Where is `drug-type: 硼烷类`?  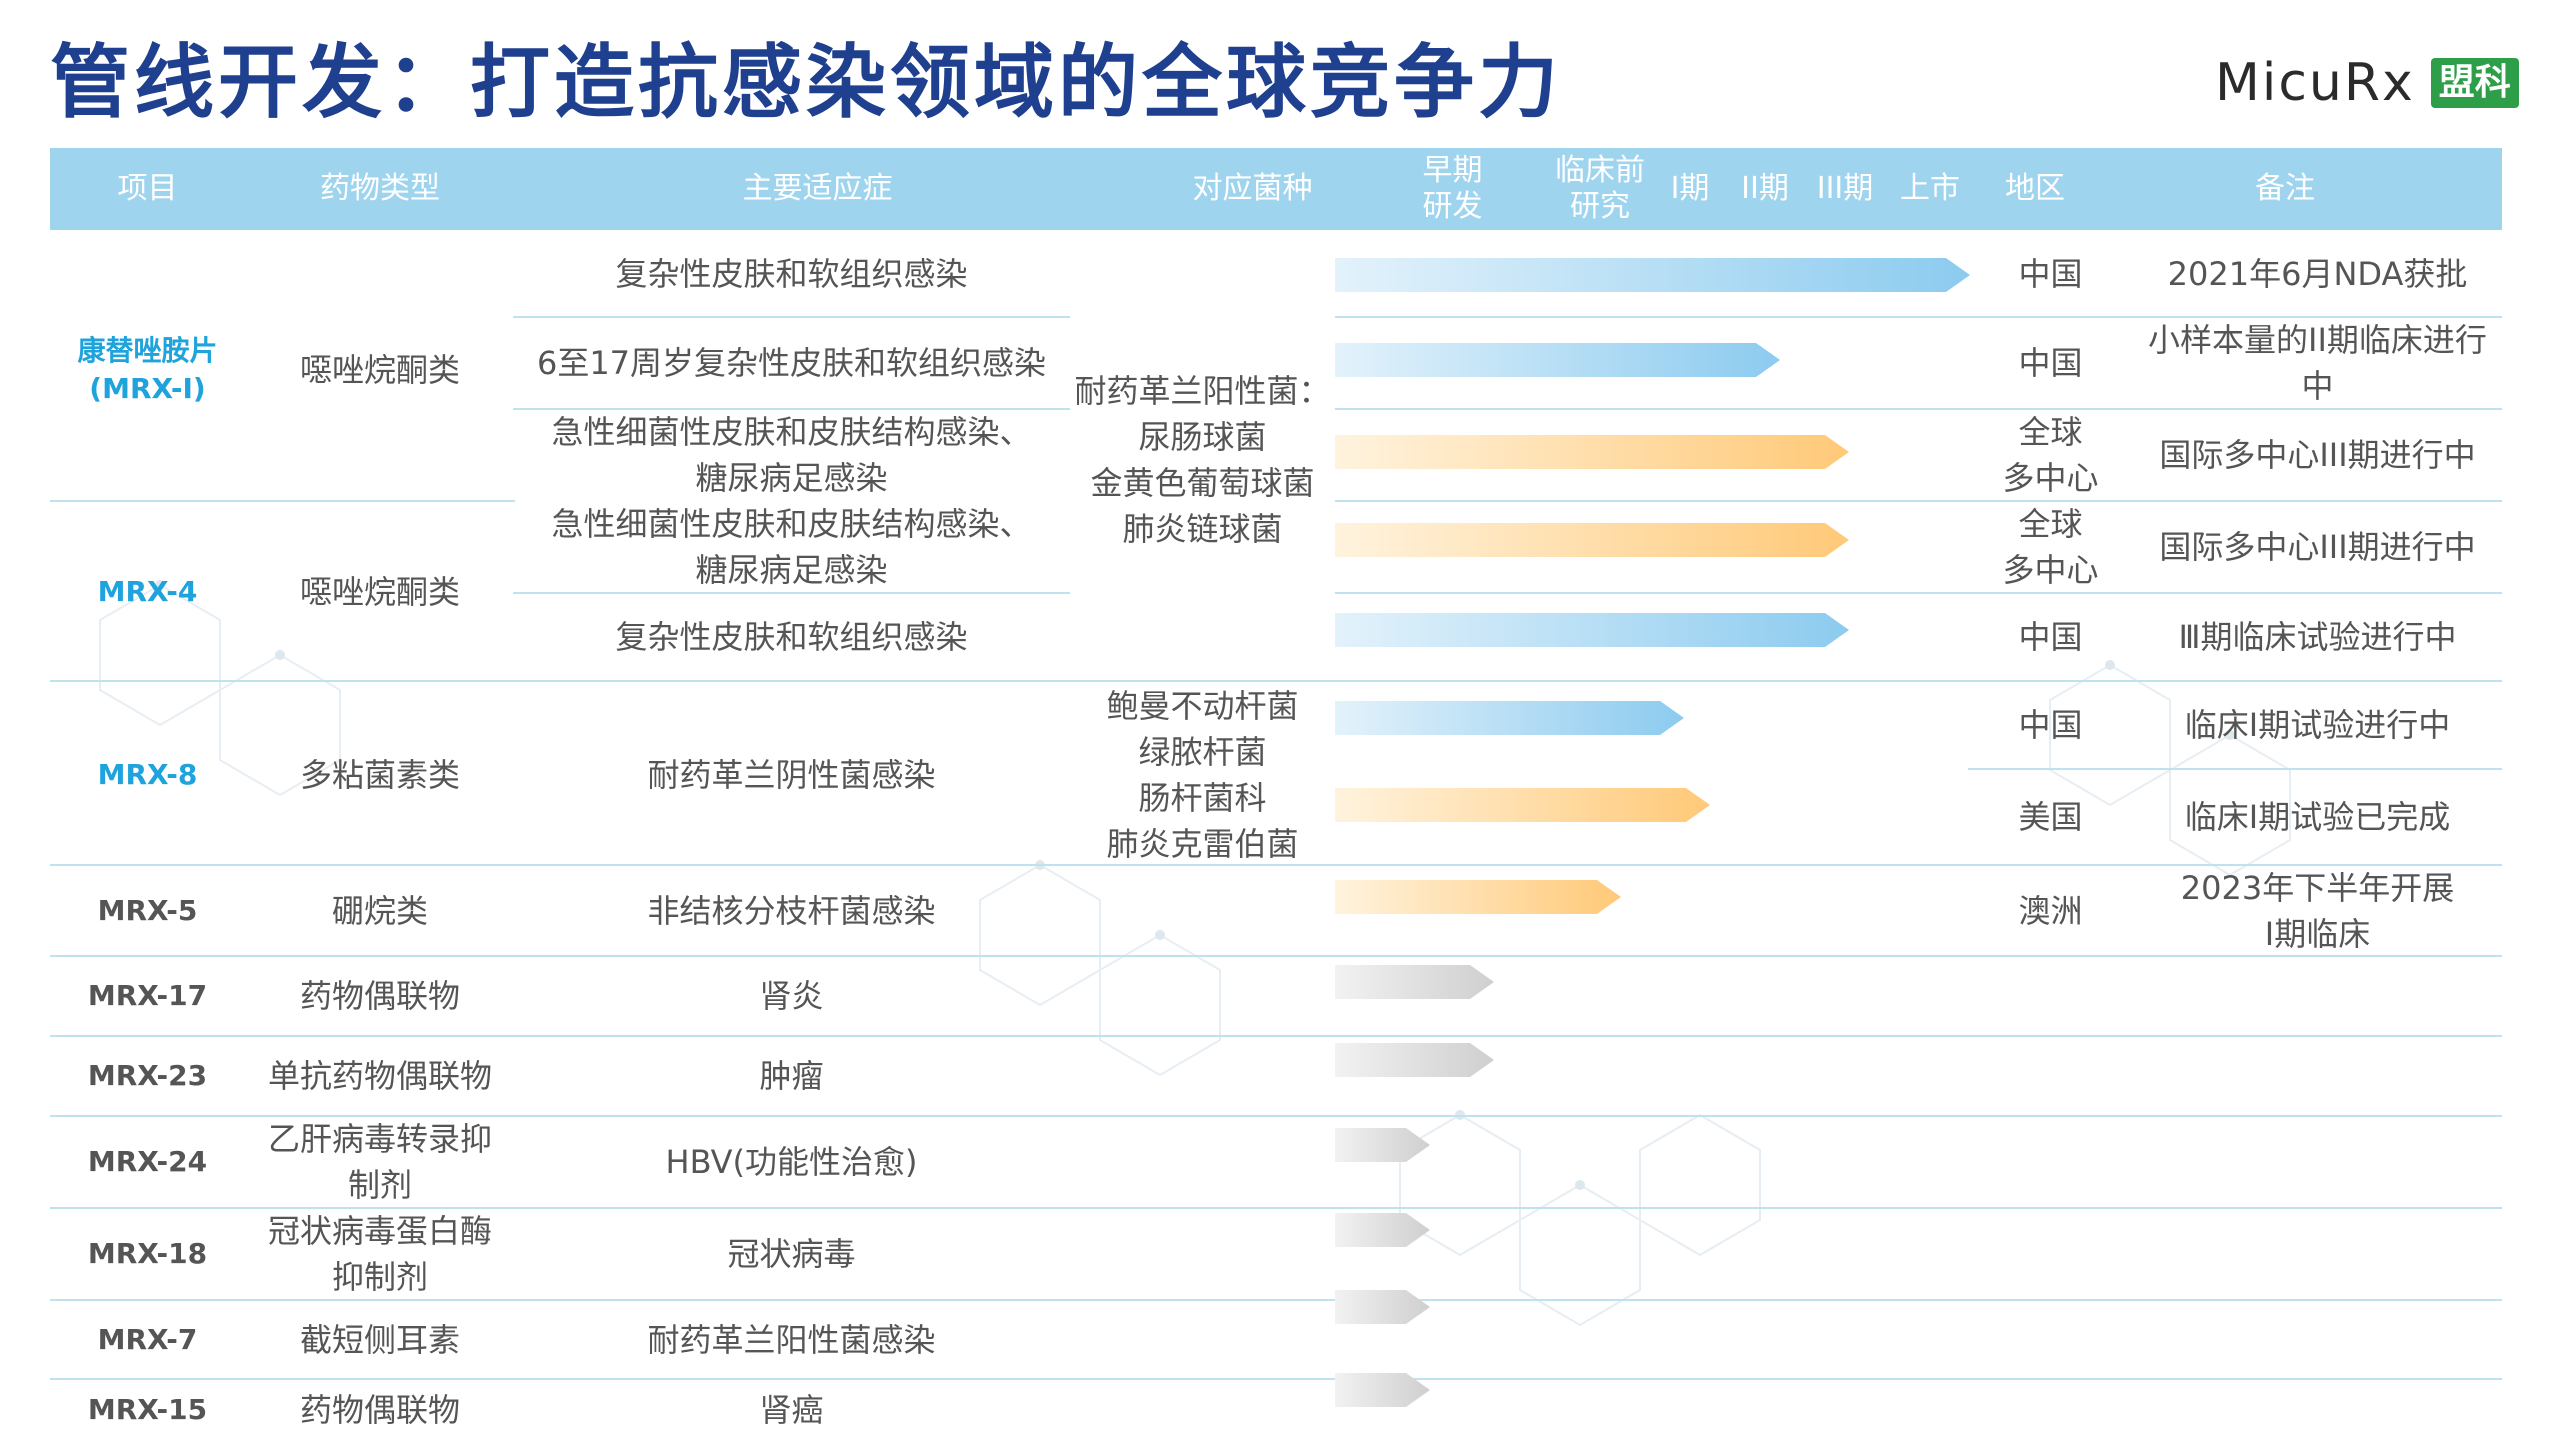 drug-type: 硼烷类 is located at coordinates (379, 911).